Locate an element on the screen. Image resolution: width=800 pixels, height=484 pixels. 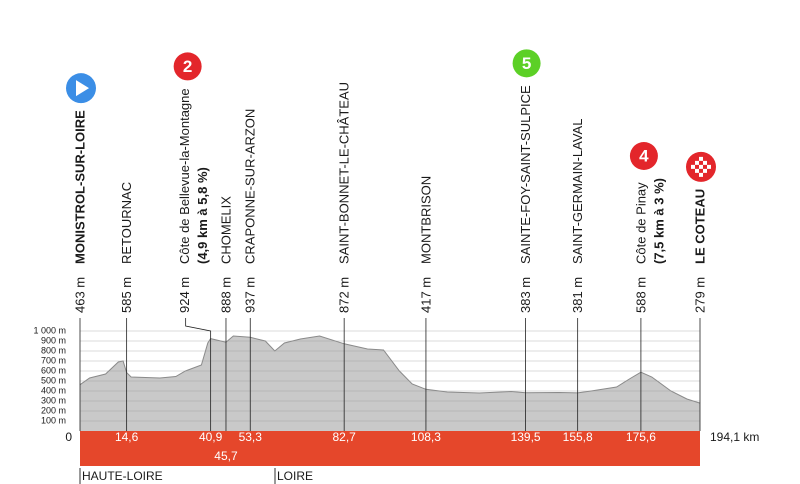
waypoint-name: Côte de Pinay is located at coordinates (640, 223).